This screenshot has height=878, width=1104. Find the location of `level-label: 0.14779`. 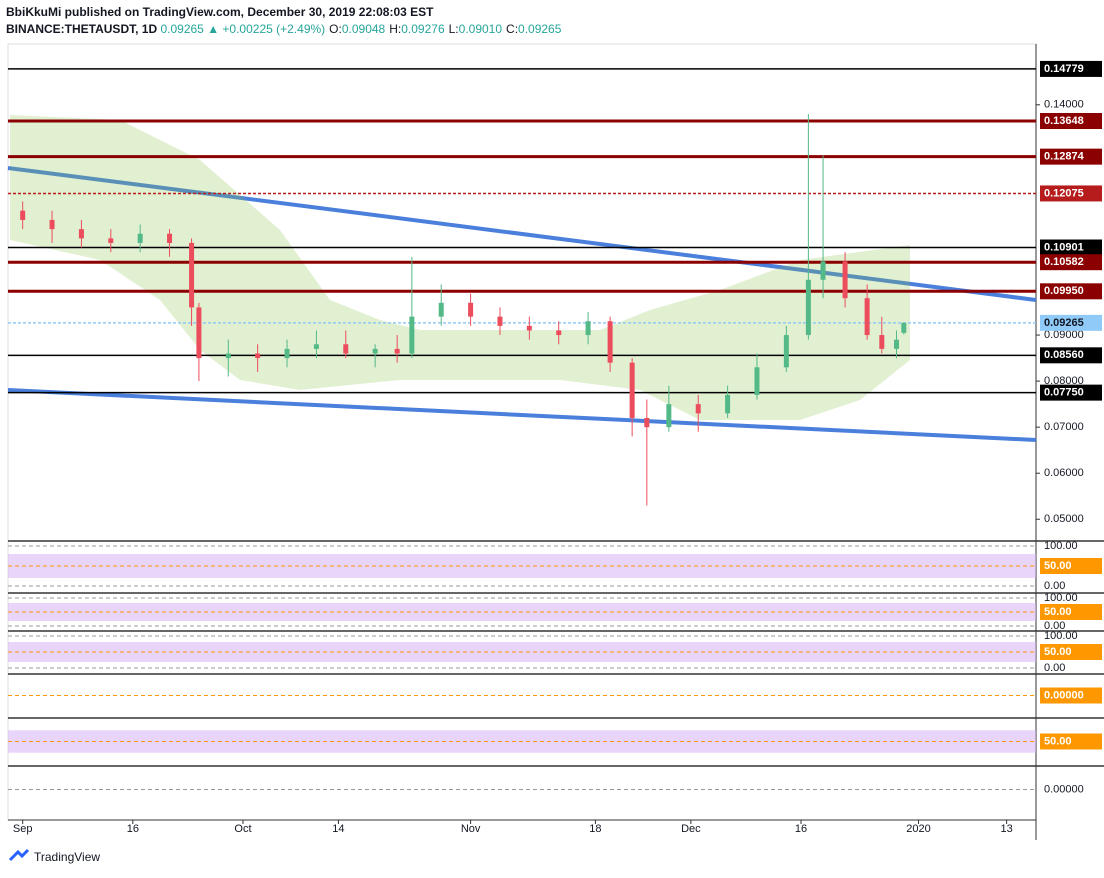

level-label: 0.14779 is located at coordinates (1064, 69).